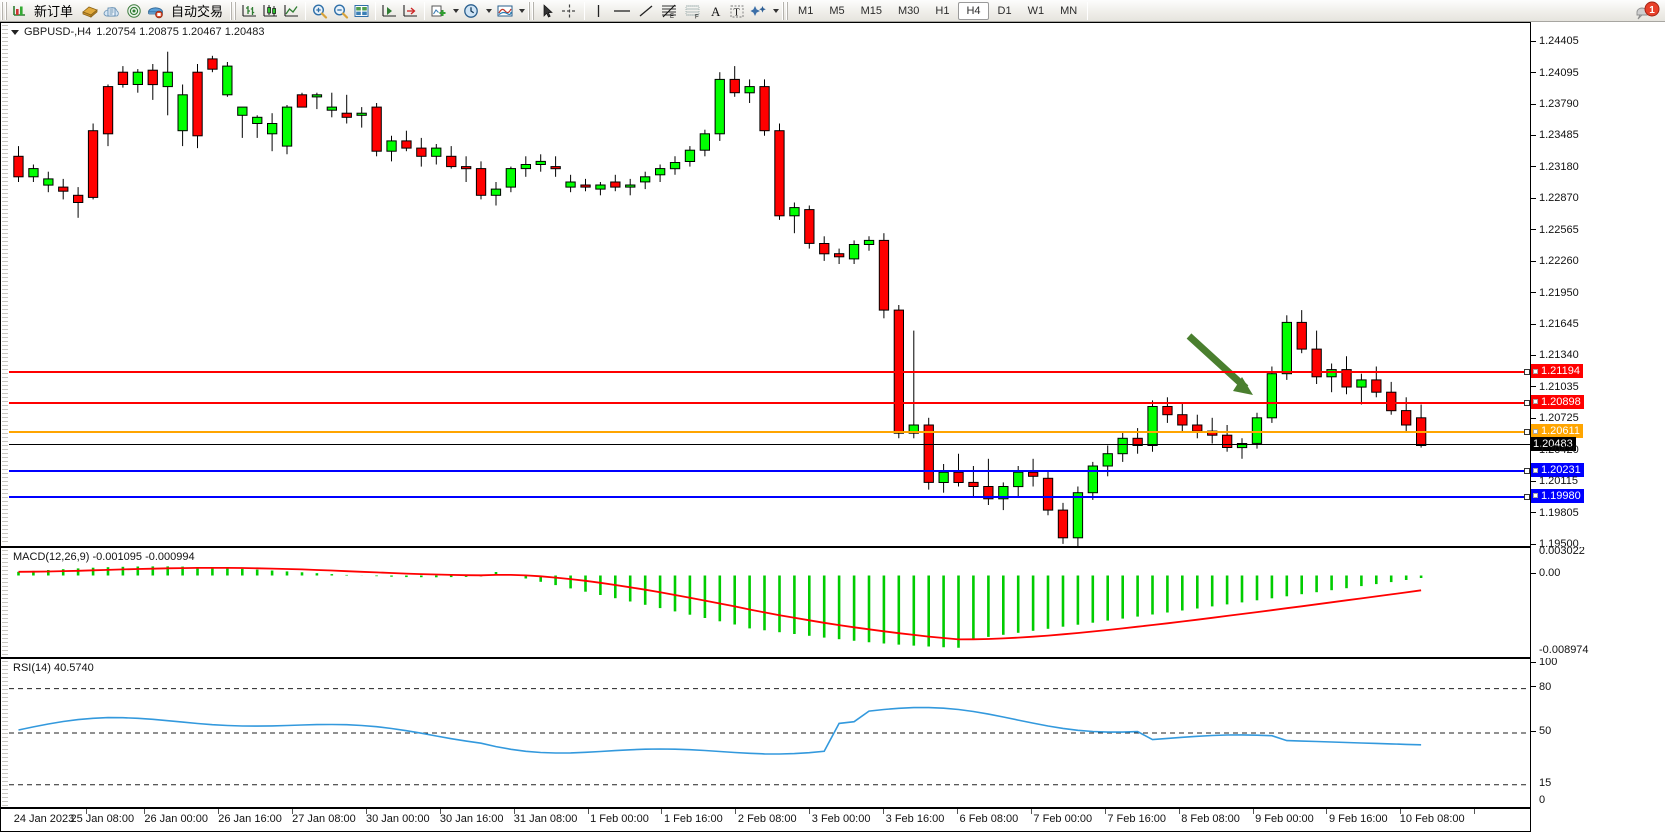 The width and height of the screenshot is (1665, 832). Describe the element at coordinates (1598, 602) in the screenshot. I see `macd-scale: 0.003022 0.00 -0.008974` at that location.